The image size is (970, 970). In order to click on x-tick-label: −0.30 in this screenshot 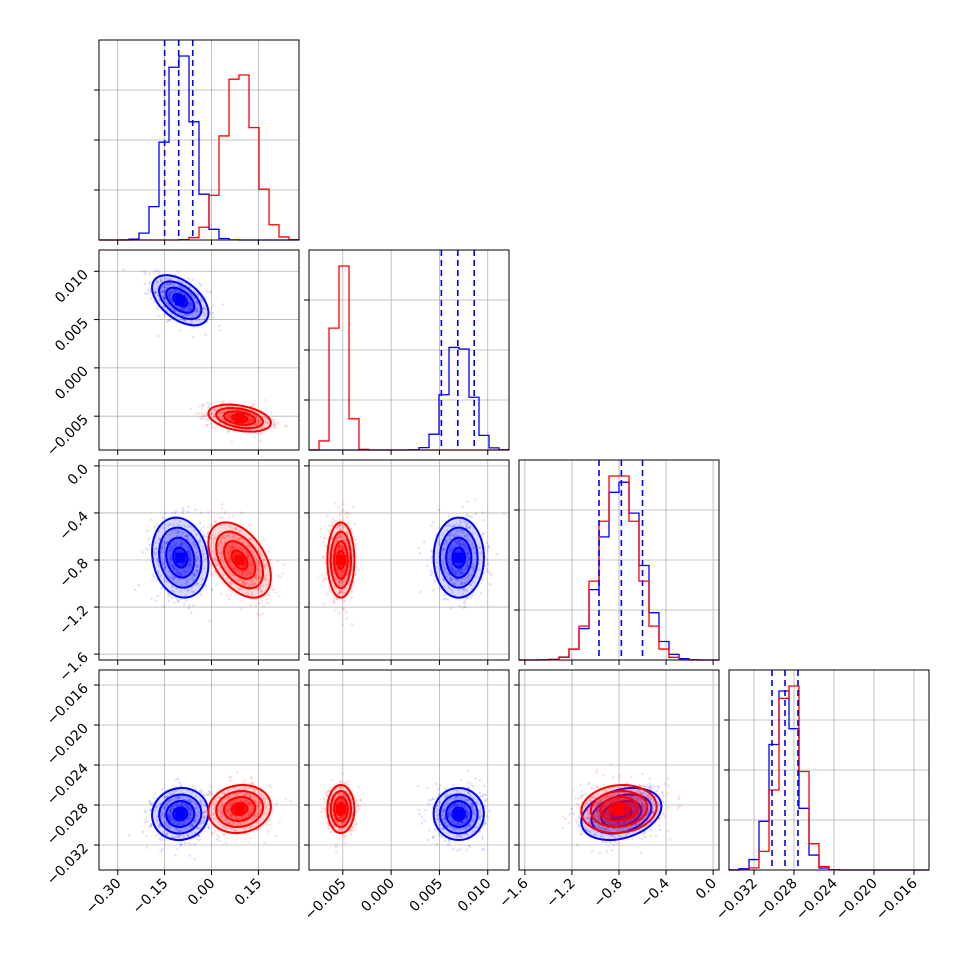, I will do `click(104, 897)`.